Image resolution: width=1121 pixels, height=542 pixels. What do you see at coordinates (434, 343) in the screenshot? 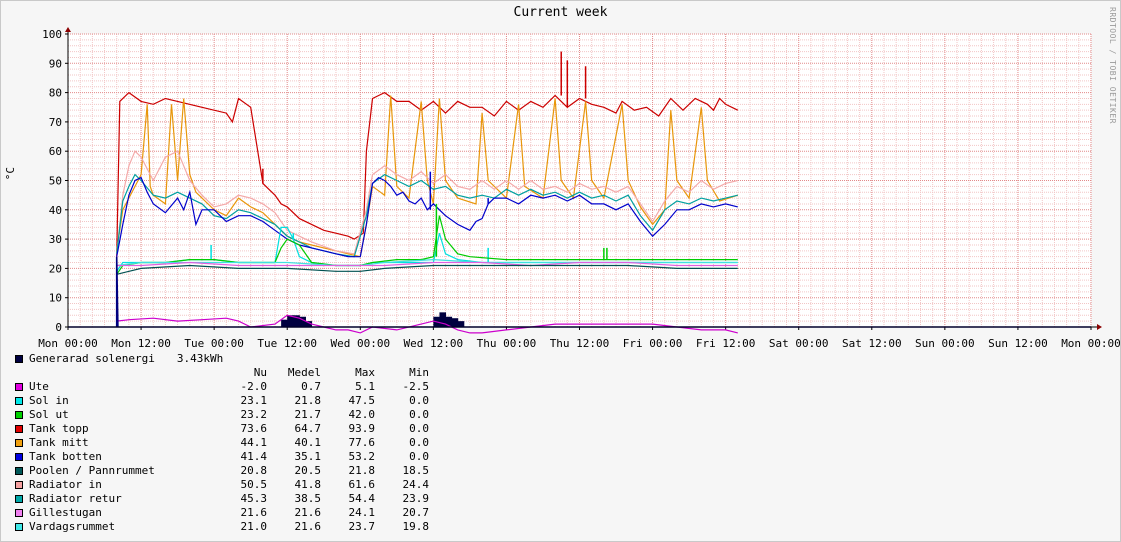
I see `x-tick-label: Wed 12:00` at bounding box center [434, 343].